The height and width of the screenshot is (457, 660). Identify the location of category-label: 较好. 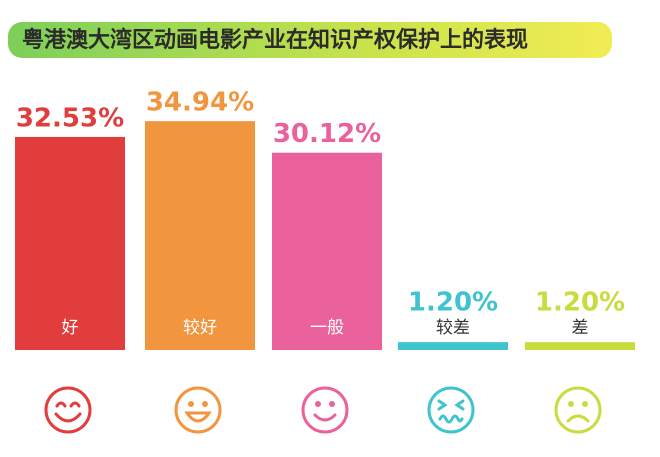
(200, 328).